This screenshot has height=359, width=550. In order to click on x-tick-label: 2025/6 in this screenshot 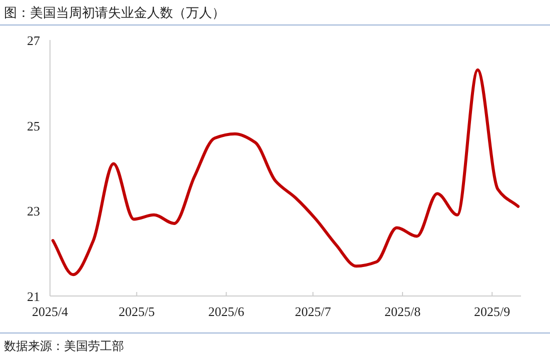, I will do `click(226, 311)`.